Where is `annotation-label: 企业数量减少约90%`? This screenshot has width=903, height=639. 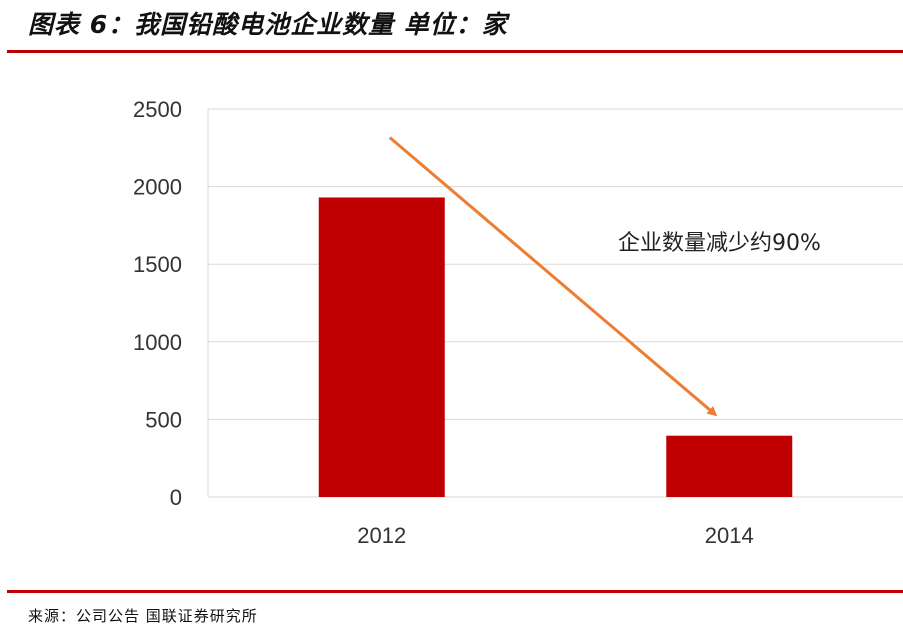
annotation-label: 企业数量减少约90% is located at coordinates (719, 243).